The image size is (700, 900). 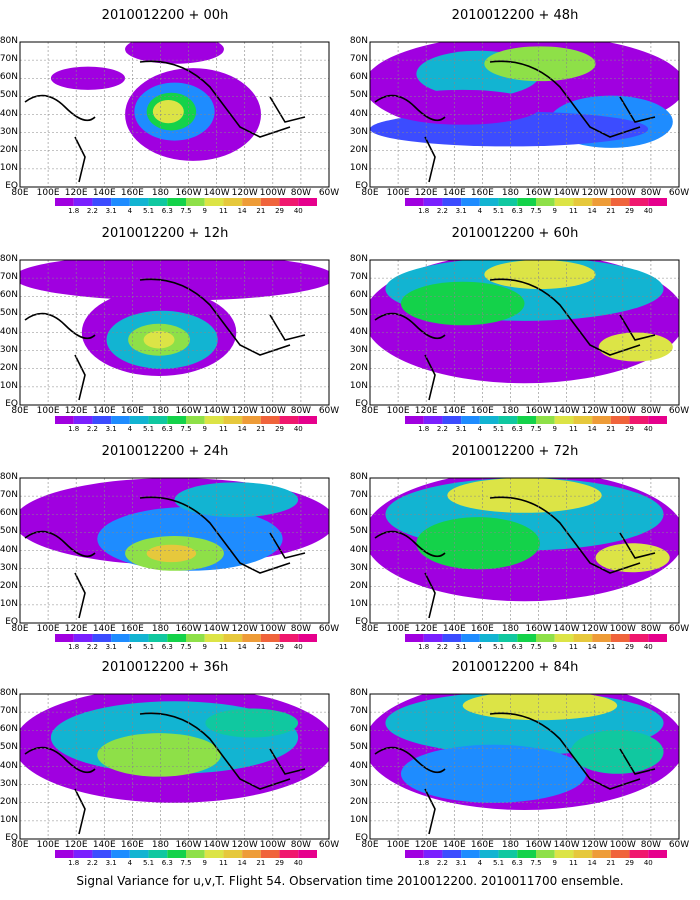 What do you see at coordinates (461, 647) in the screenshot?
I see `colorbar-label: 3.1` at bounding box center [461, 647].